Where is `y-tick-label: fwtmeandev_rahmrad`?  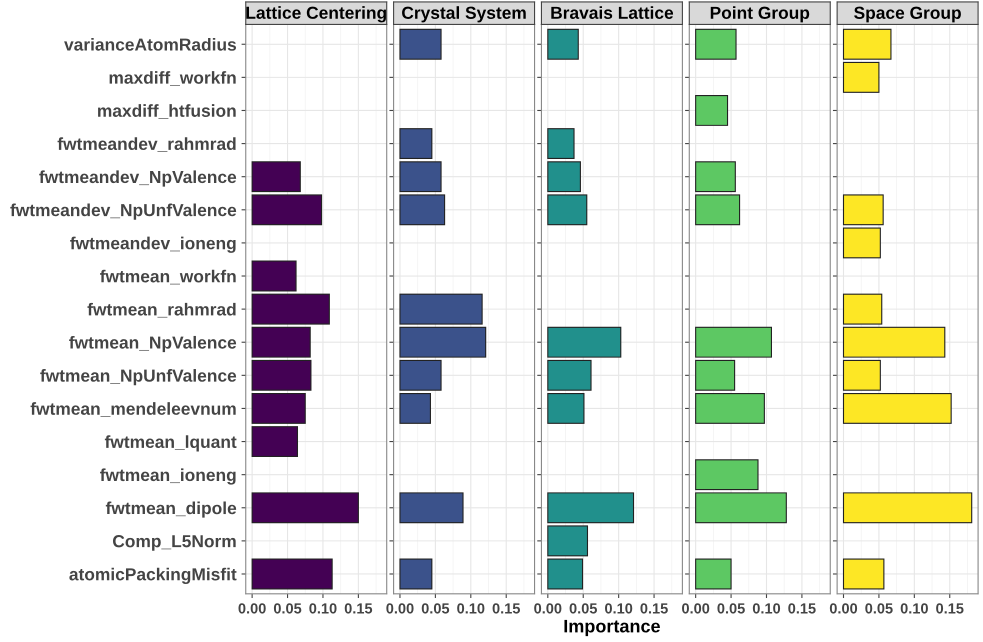
y-tick-label: fwtmeandev_rahmrad is located at coordinates (147, 144).